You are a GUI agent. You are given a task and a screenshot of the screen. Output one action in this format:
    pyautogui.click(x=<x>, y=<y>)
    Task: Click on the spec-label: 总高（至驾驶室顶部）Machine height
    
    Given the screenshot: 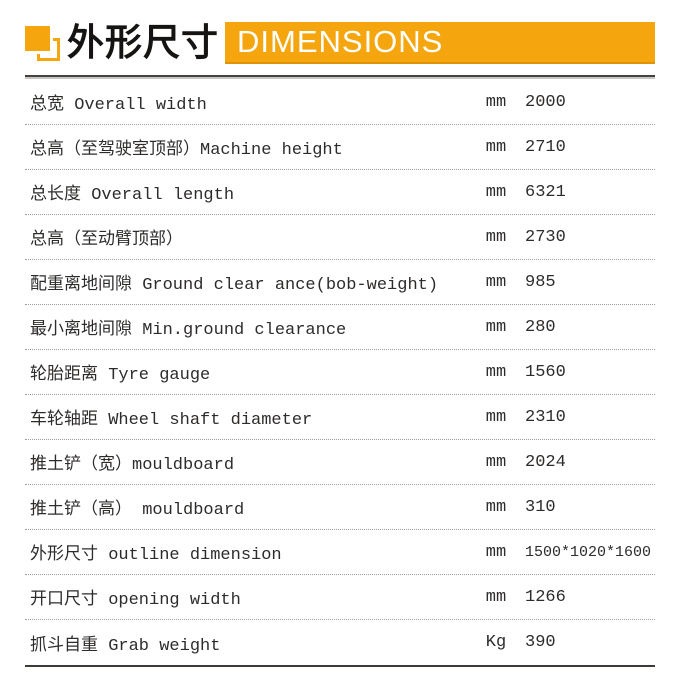 What is the action you would take?
    pyautogui.click(x=186, y=150)
    